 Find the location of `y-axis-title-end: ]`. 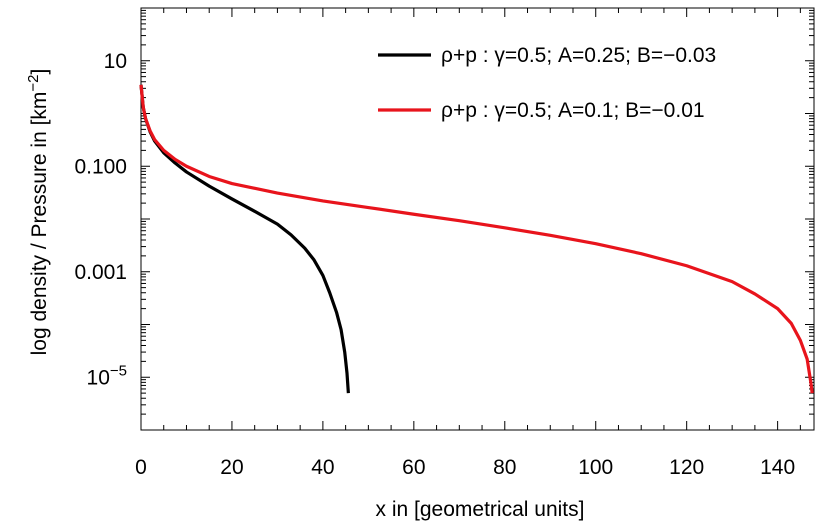

y-axis-title-end: ] is located at coordinates (39, 72).